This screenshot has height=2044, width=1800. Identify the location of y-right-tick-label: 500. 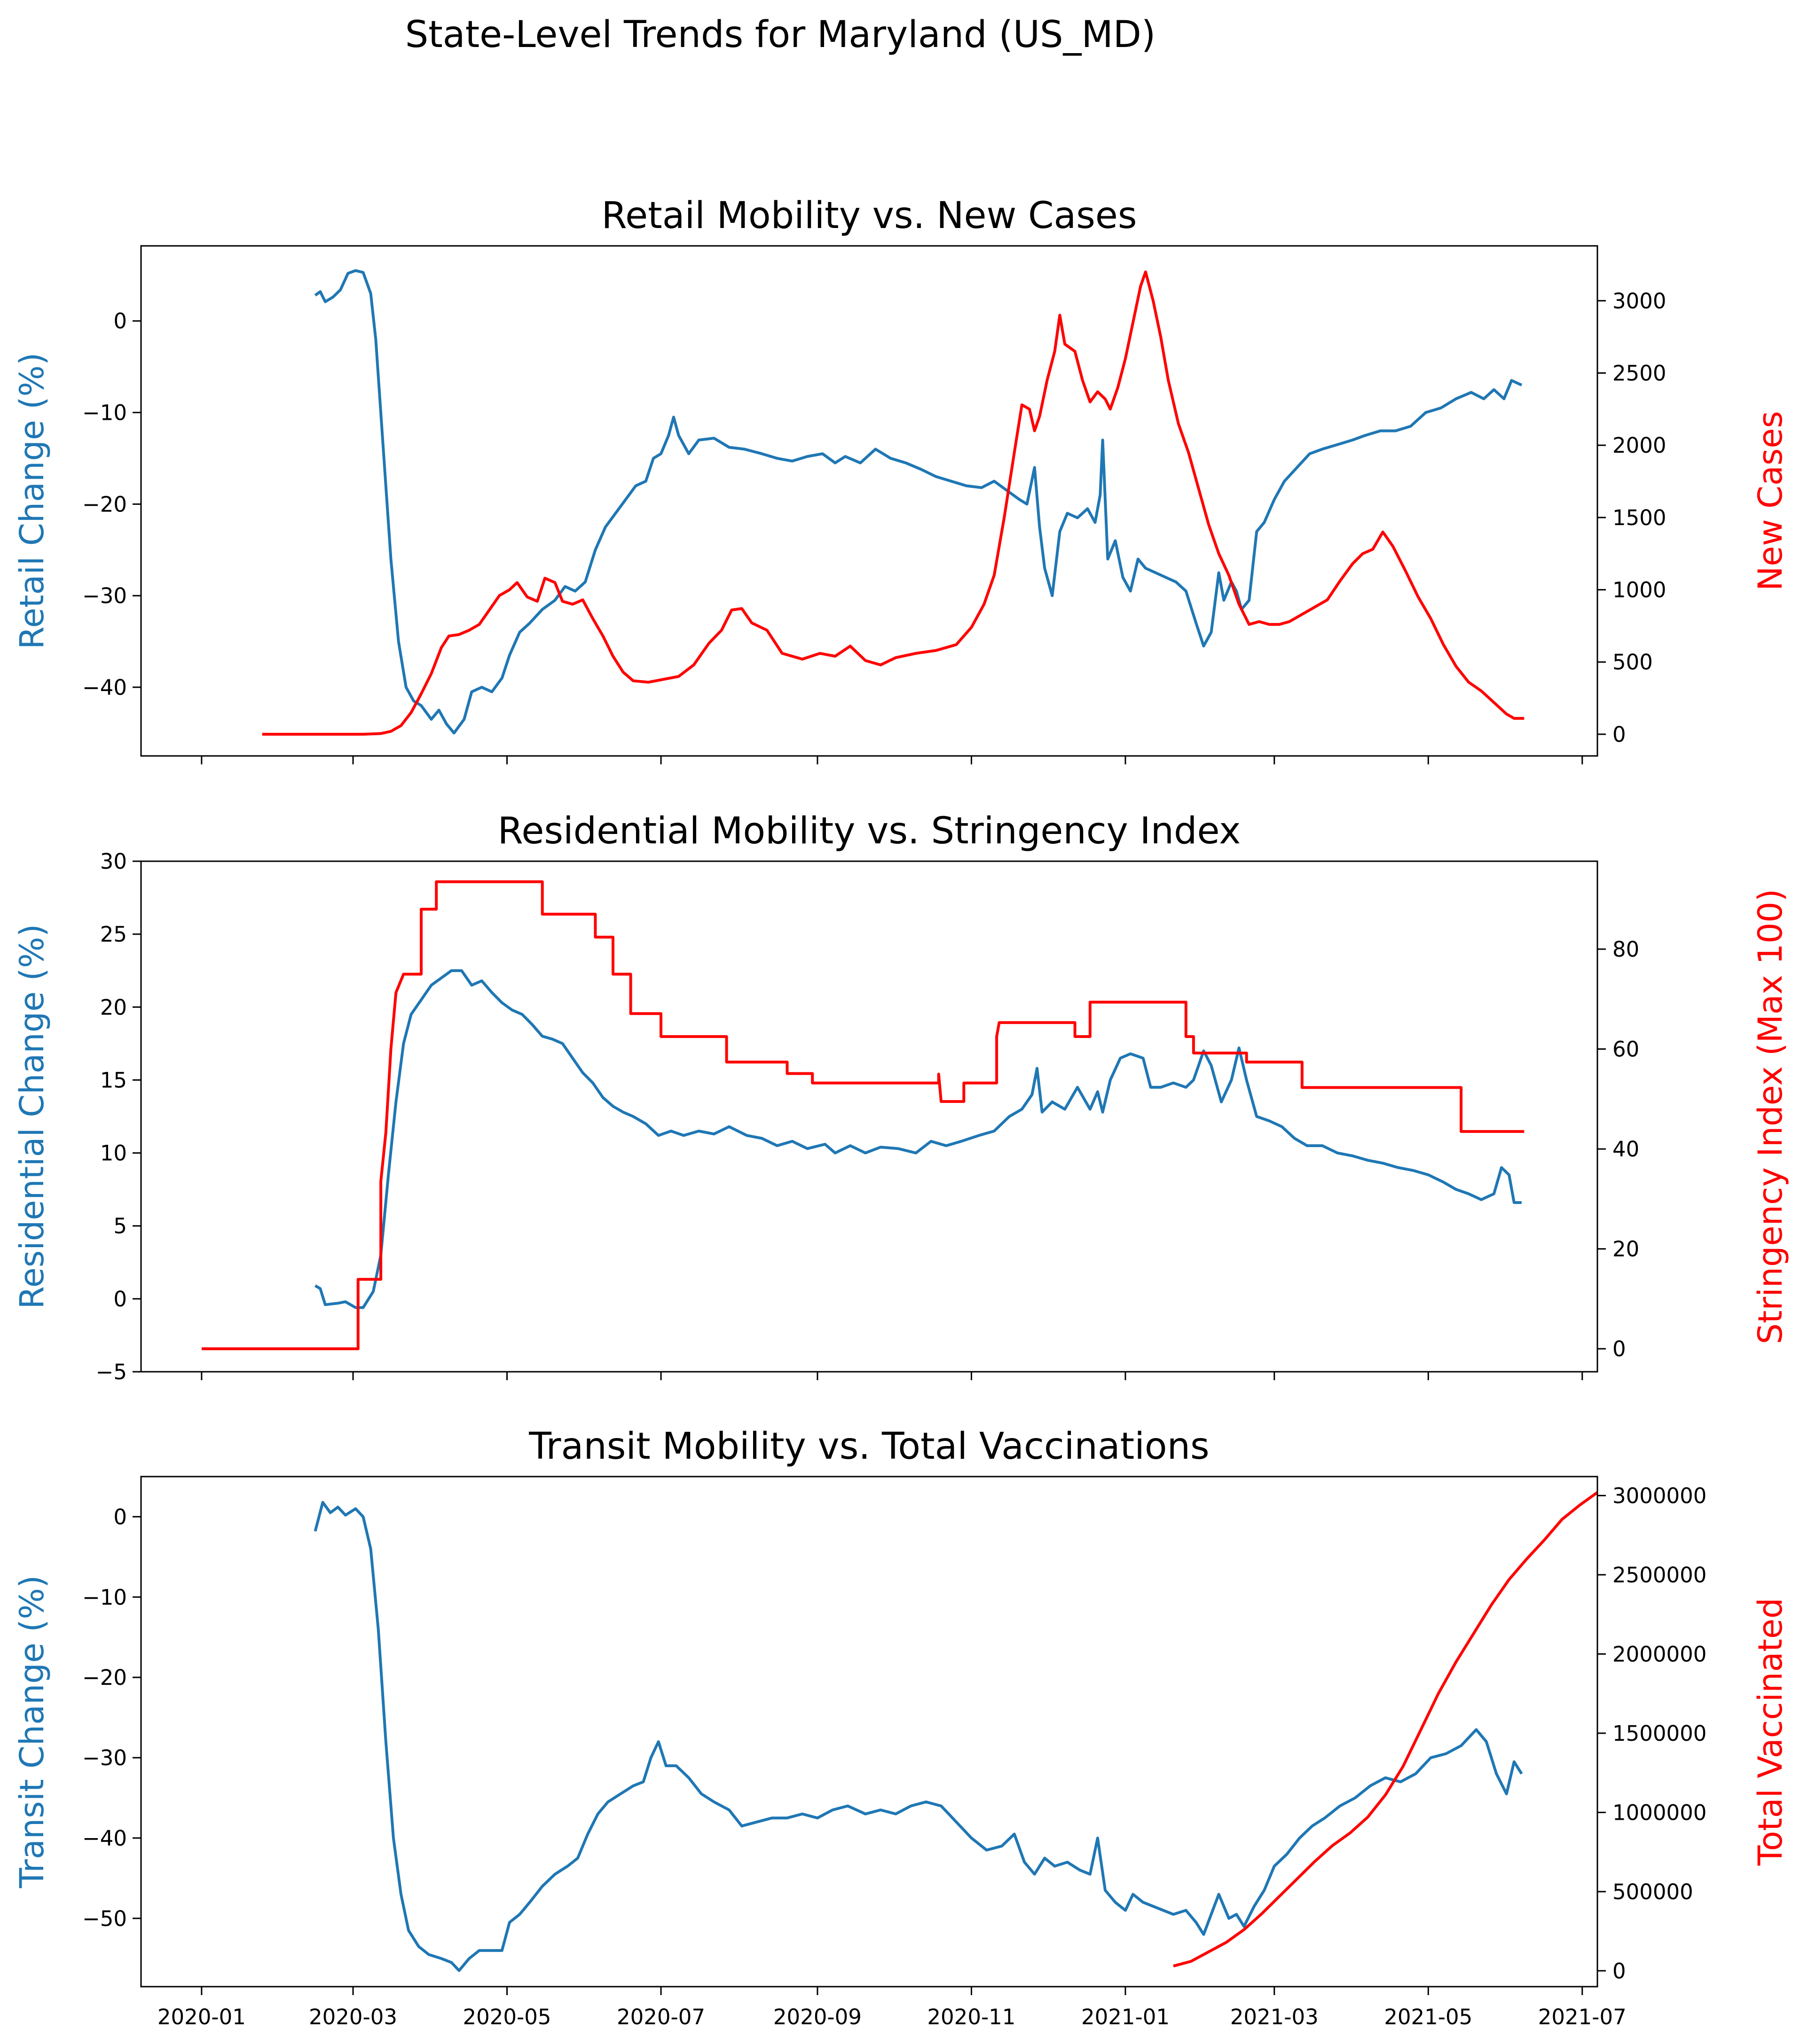
(1632, 662).